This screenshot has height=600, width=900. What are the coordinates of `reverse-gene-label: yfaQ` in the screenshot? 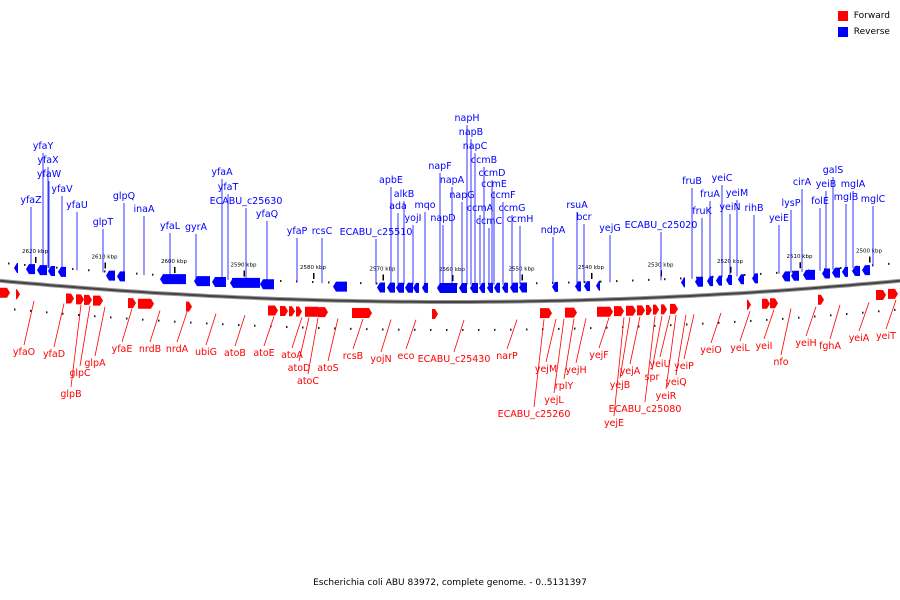 It's located at (267, 214).